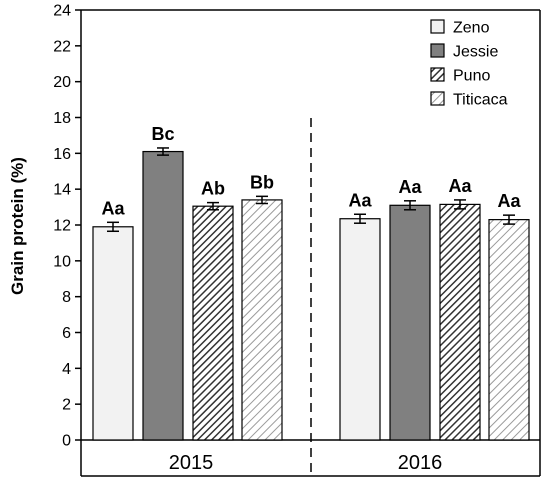 This screenshot has width=550, height=481. What do you see at coordinates (163, 295) in the screenshot?
I see `bar-jessie-2015` at bounding box center [163, 295].